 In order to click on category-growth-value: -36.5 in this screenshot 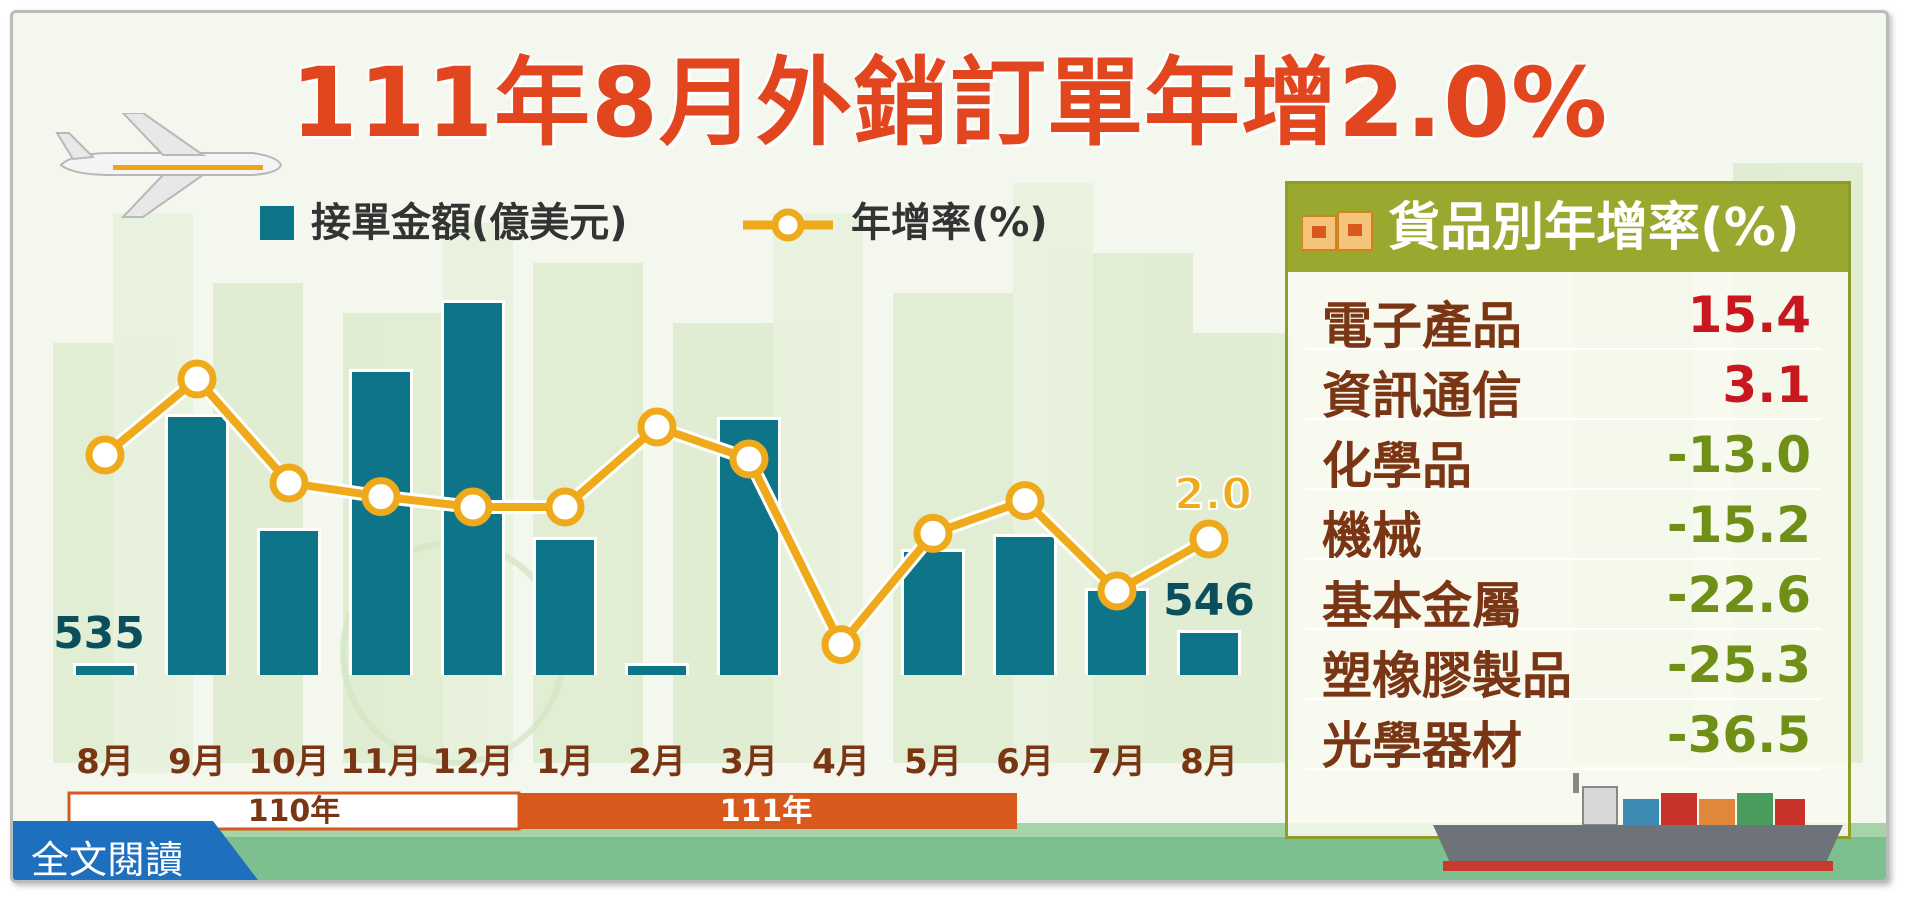, I will do `click(1738, 735)`.